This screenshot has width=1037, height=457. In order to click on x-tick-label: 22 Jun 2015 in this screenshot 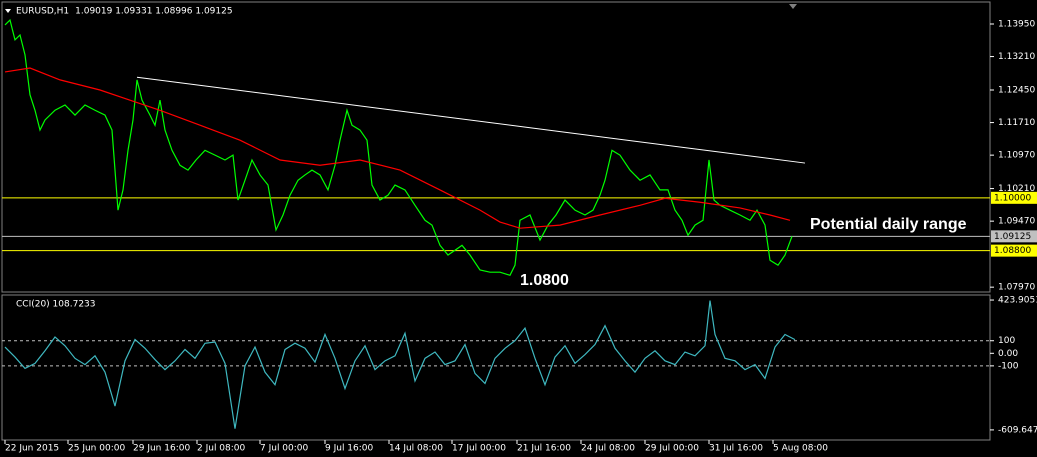, I will do `click(32, 449)`.